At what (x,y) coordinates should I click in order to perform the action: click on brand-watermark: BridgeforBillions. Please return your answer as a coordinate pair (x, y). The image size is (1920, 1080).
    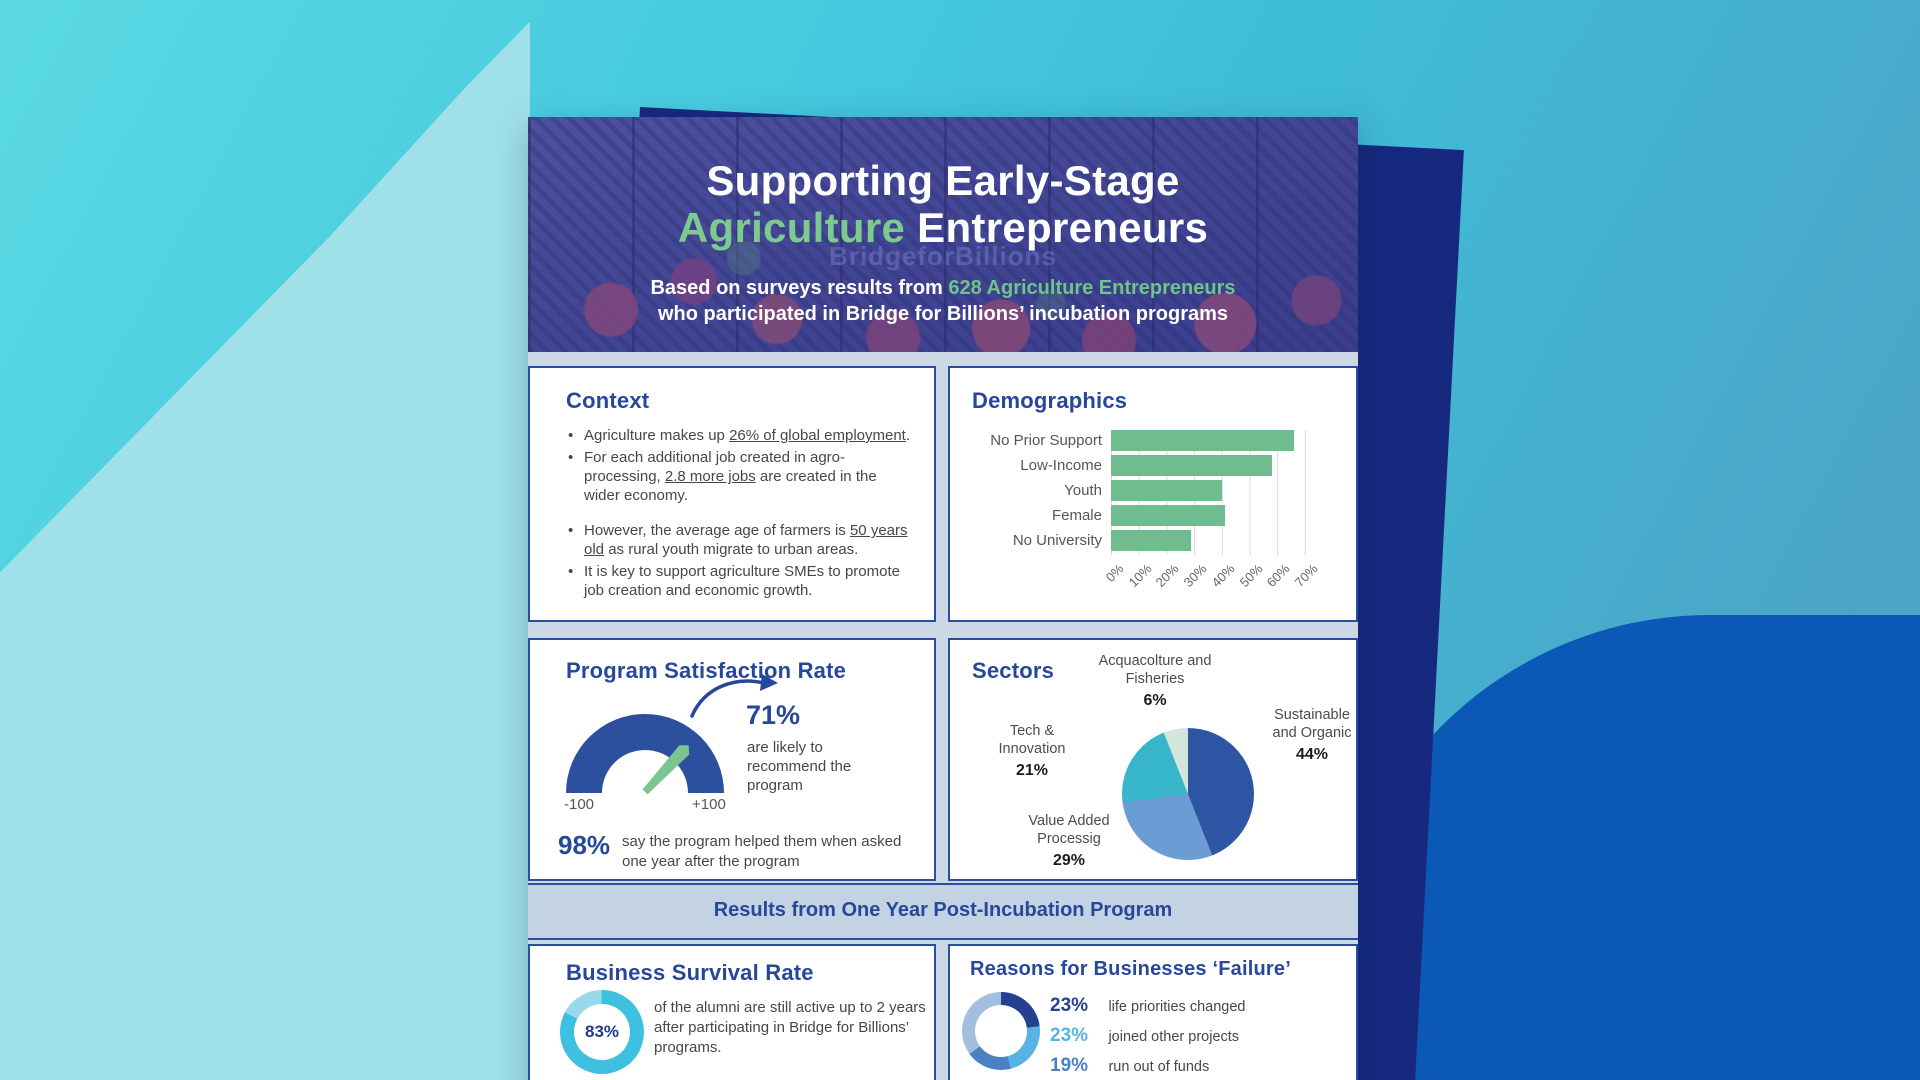
    Looking at the image, I should click on (943, 256).